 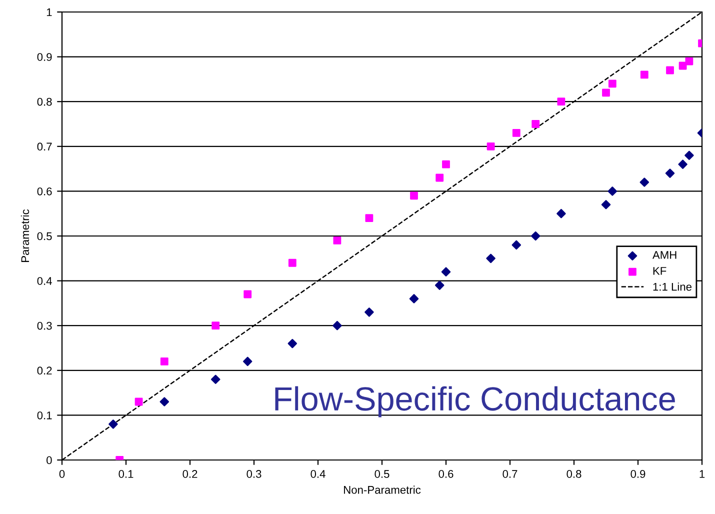 What do you see at coordinates (664, 255) in the screenshot?
I see `legend-label: AMH` at bounding box center [664, 255].